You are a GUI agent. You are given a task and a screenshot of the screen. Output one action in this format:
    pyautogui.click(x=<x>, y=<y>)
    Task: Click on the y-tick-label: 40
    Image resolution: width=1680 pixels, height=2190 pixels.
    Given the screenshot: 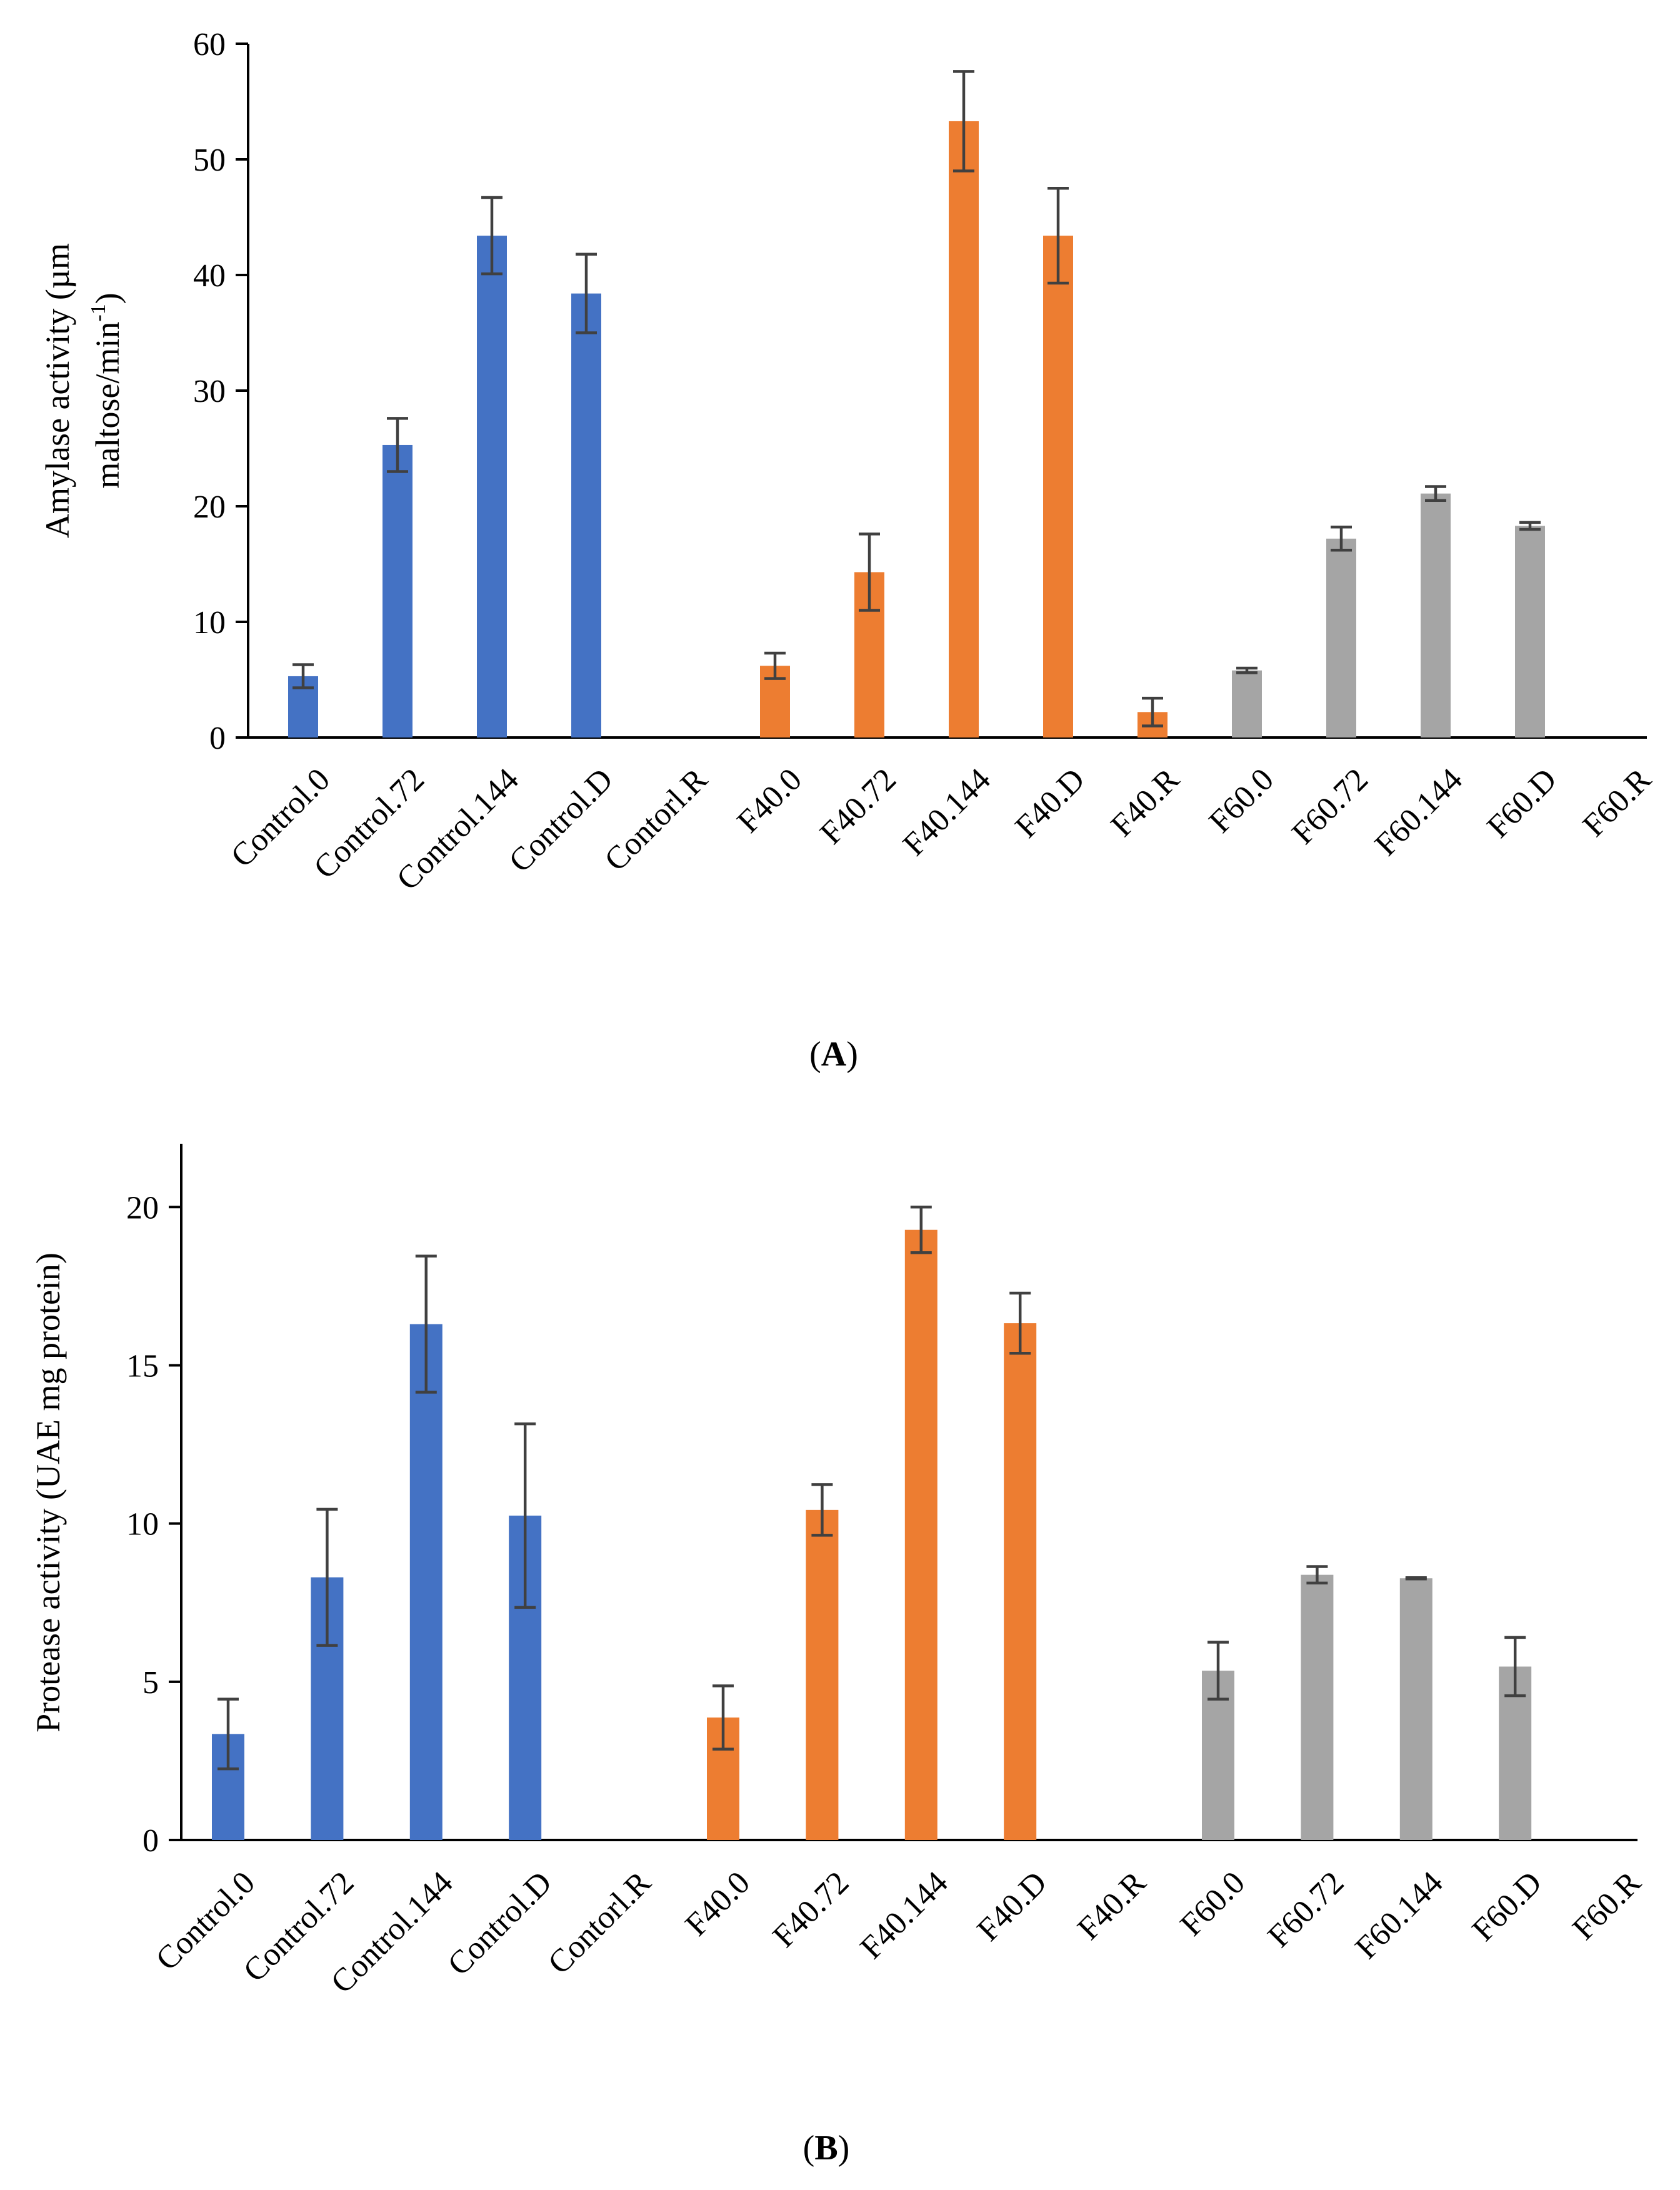 What is the action you would take?
    pyautogui.click(x=210, y=276)
    